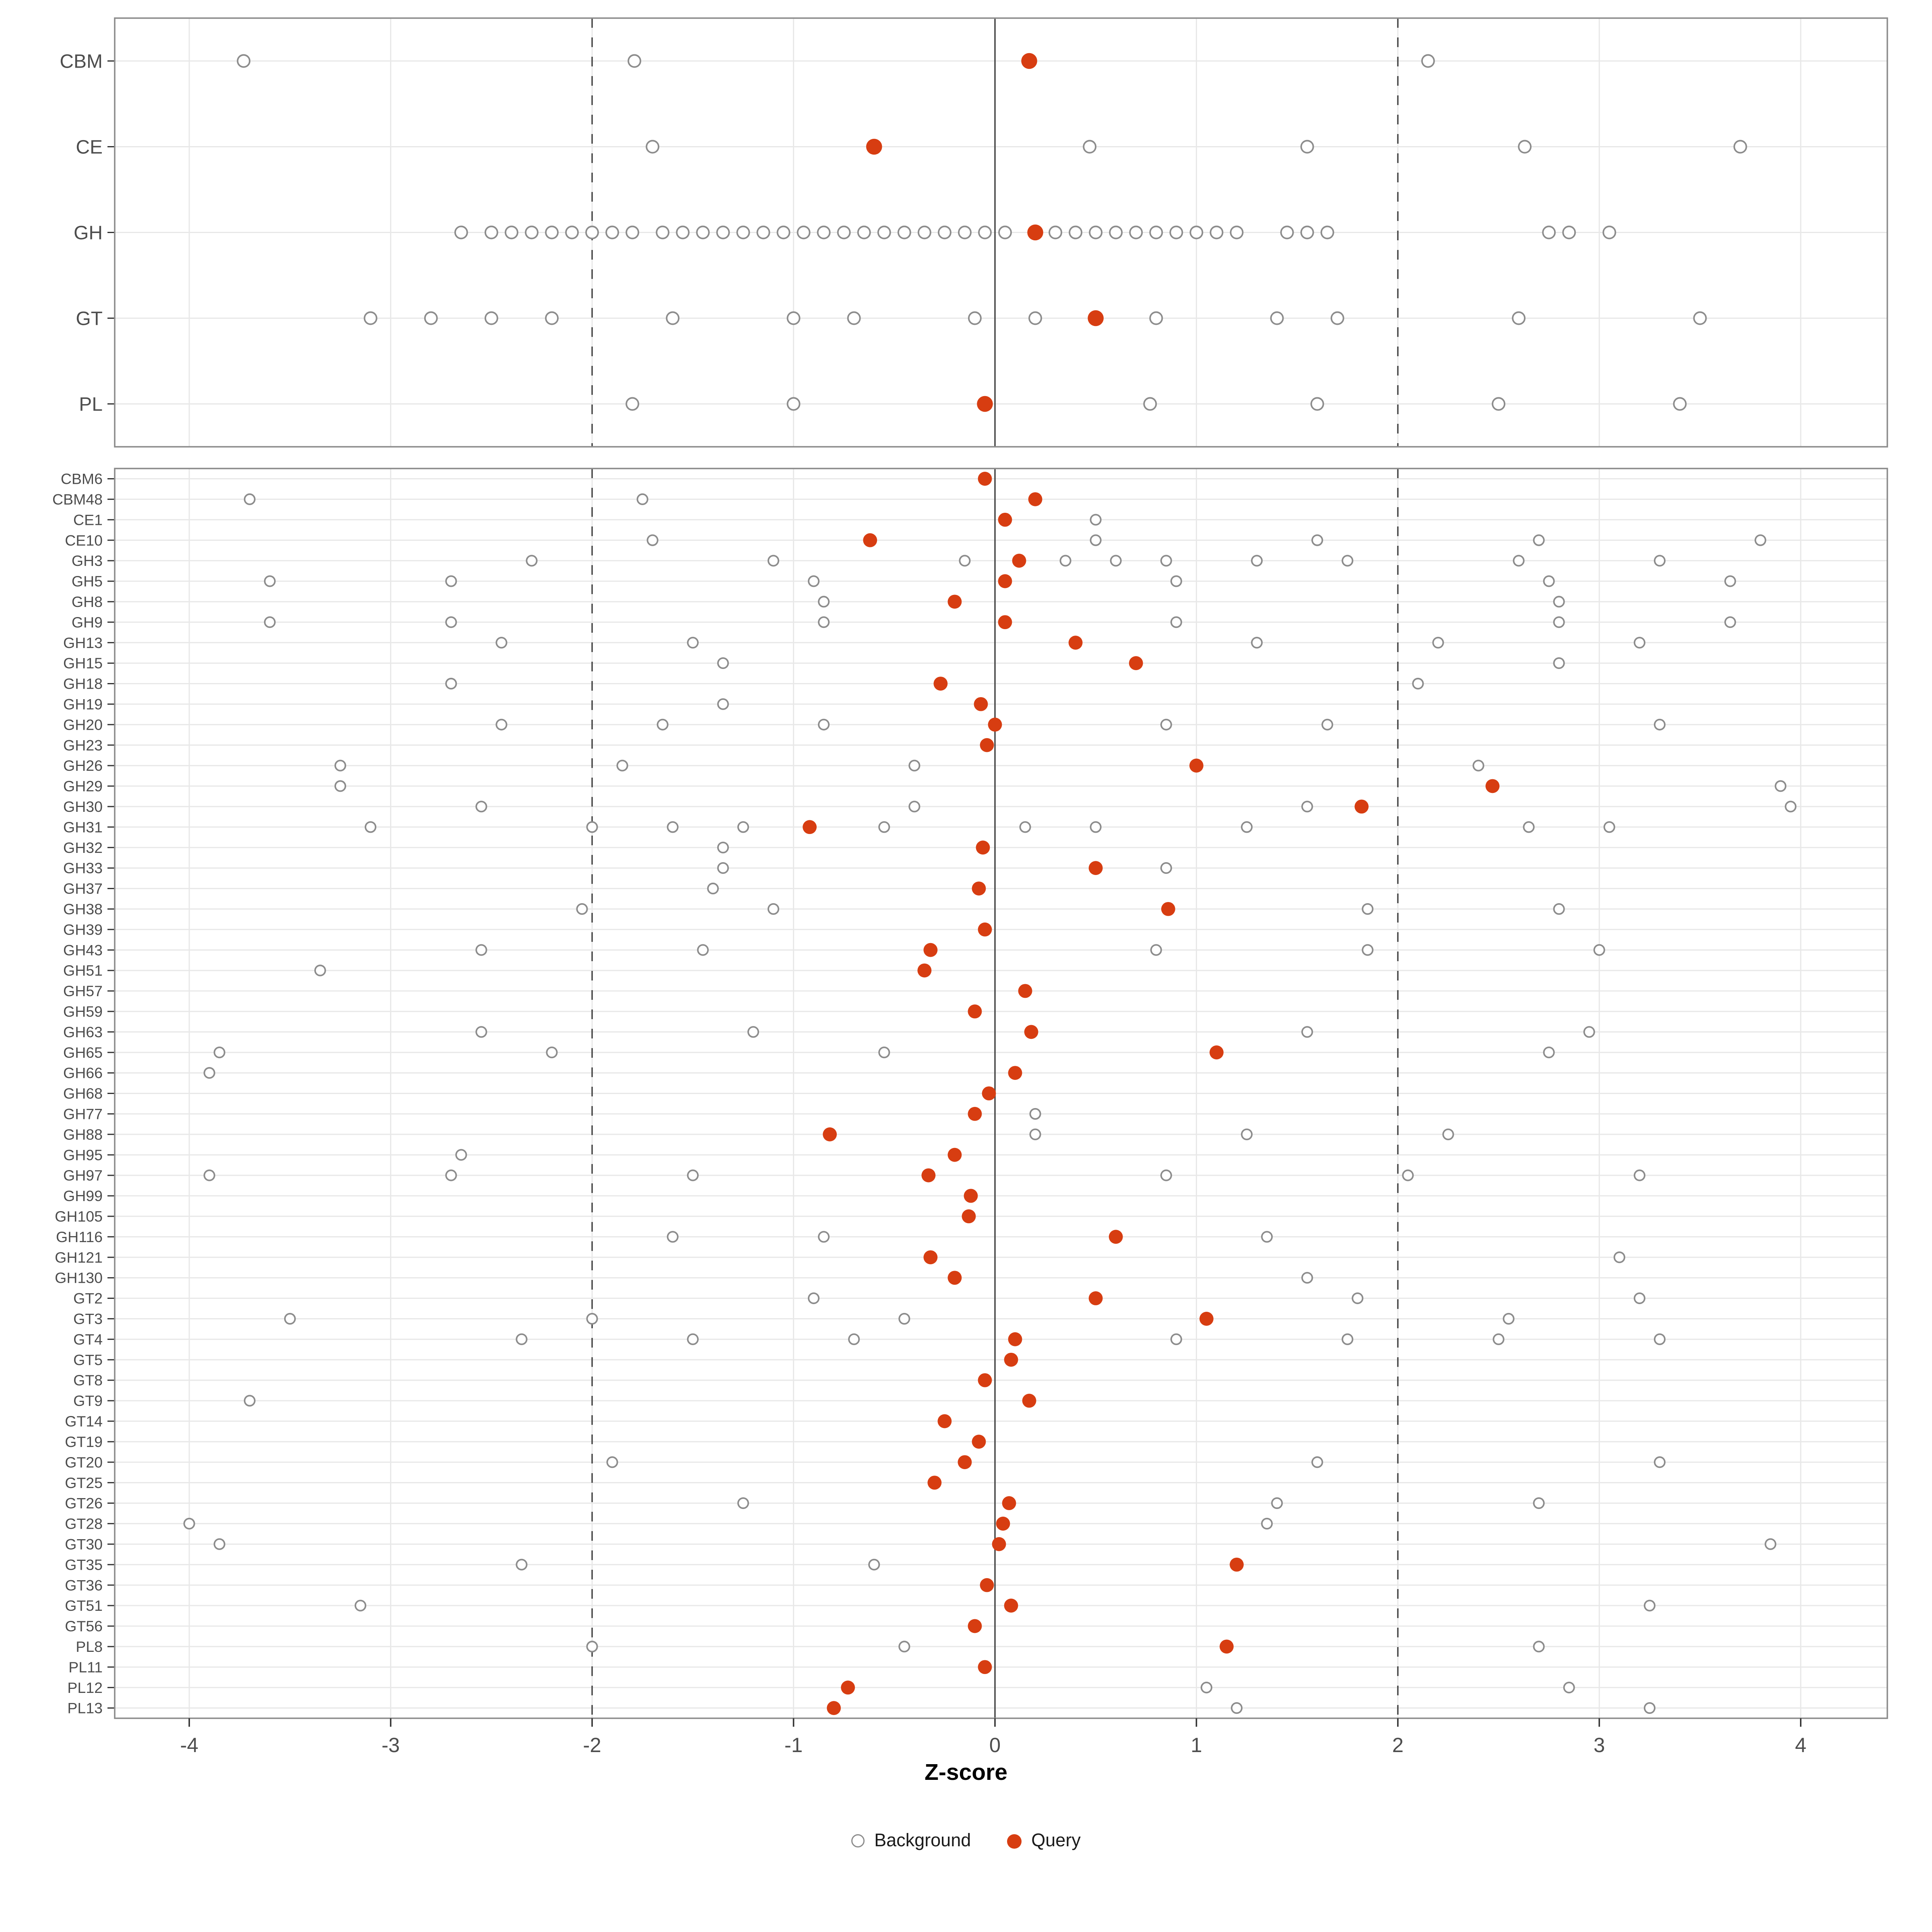 Image resolution: width=1932 pixels, height=1932 pixels. What do you see at coordinates (858, 1840) in the screenshot?
I see `background-marker-icon` at bounding box center [858, 1840].